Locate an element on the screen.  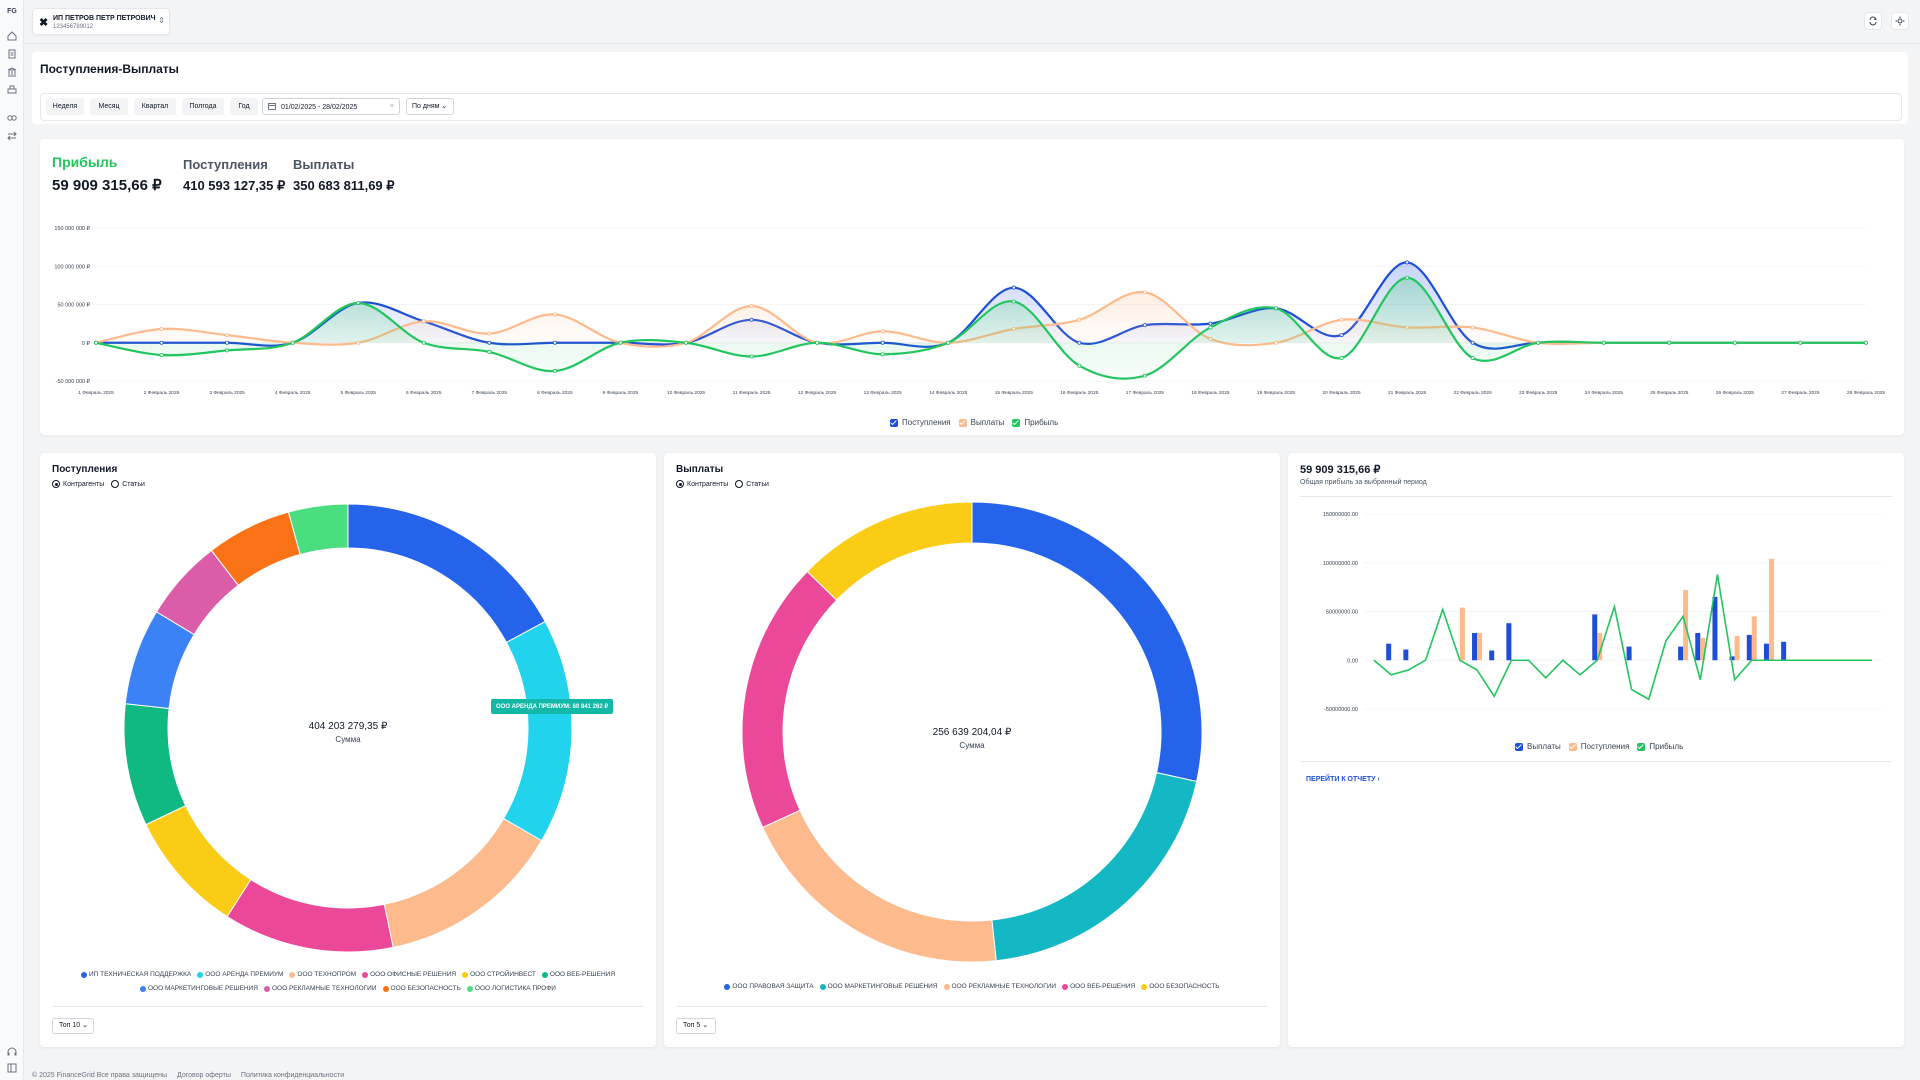
y-tick-label: 150 000 000 ₽ is located at coordinates (72, 228).